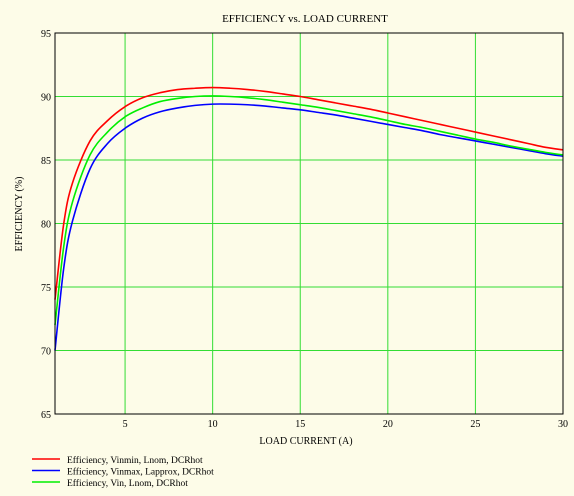  I want to click on y-tick-label: 85, so click(46, 161).